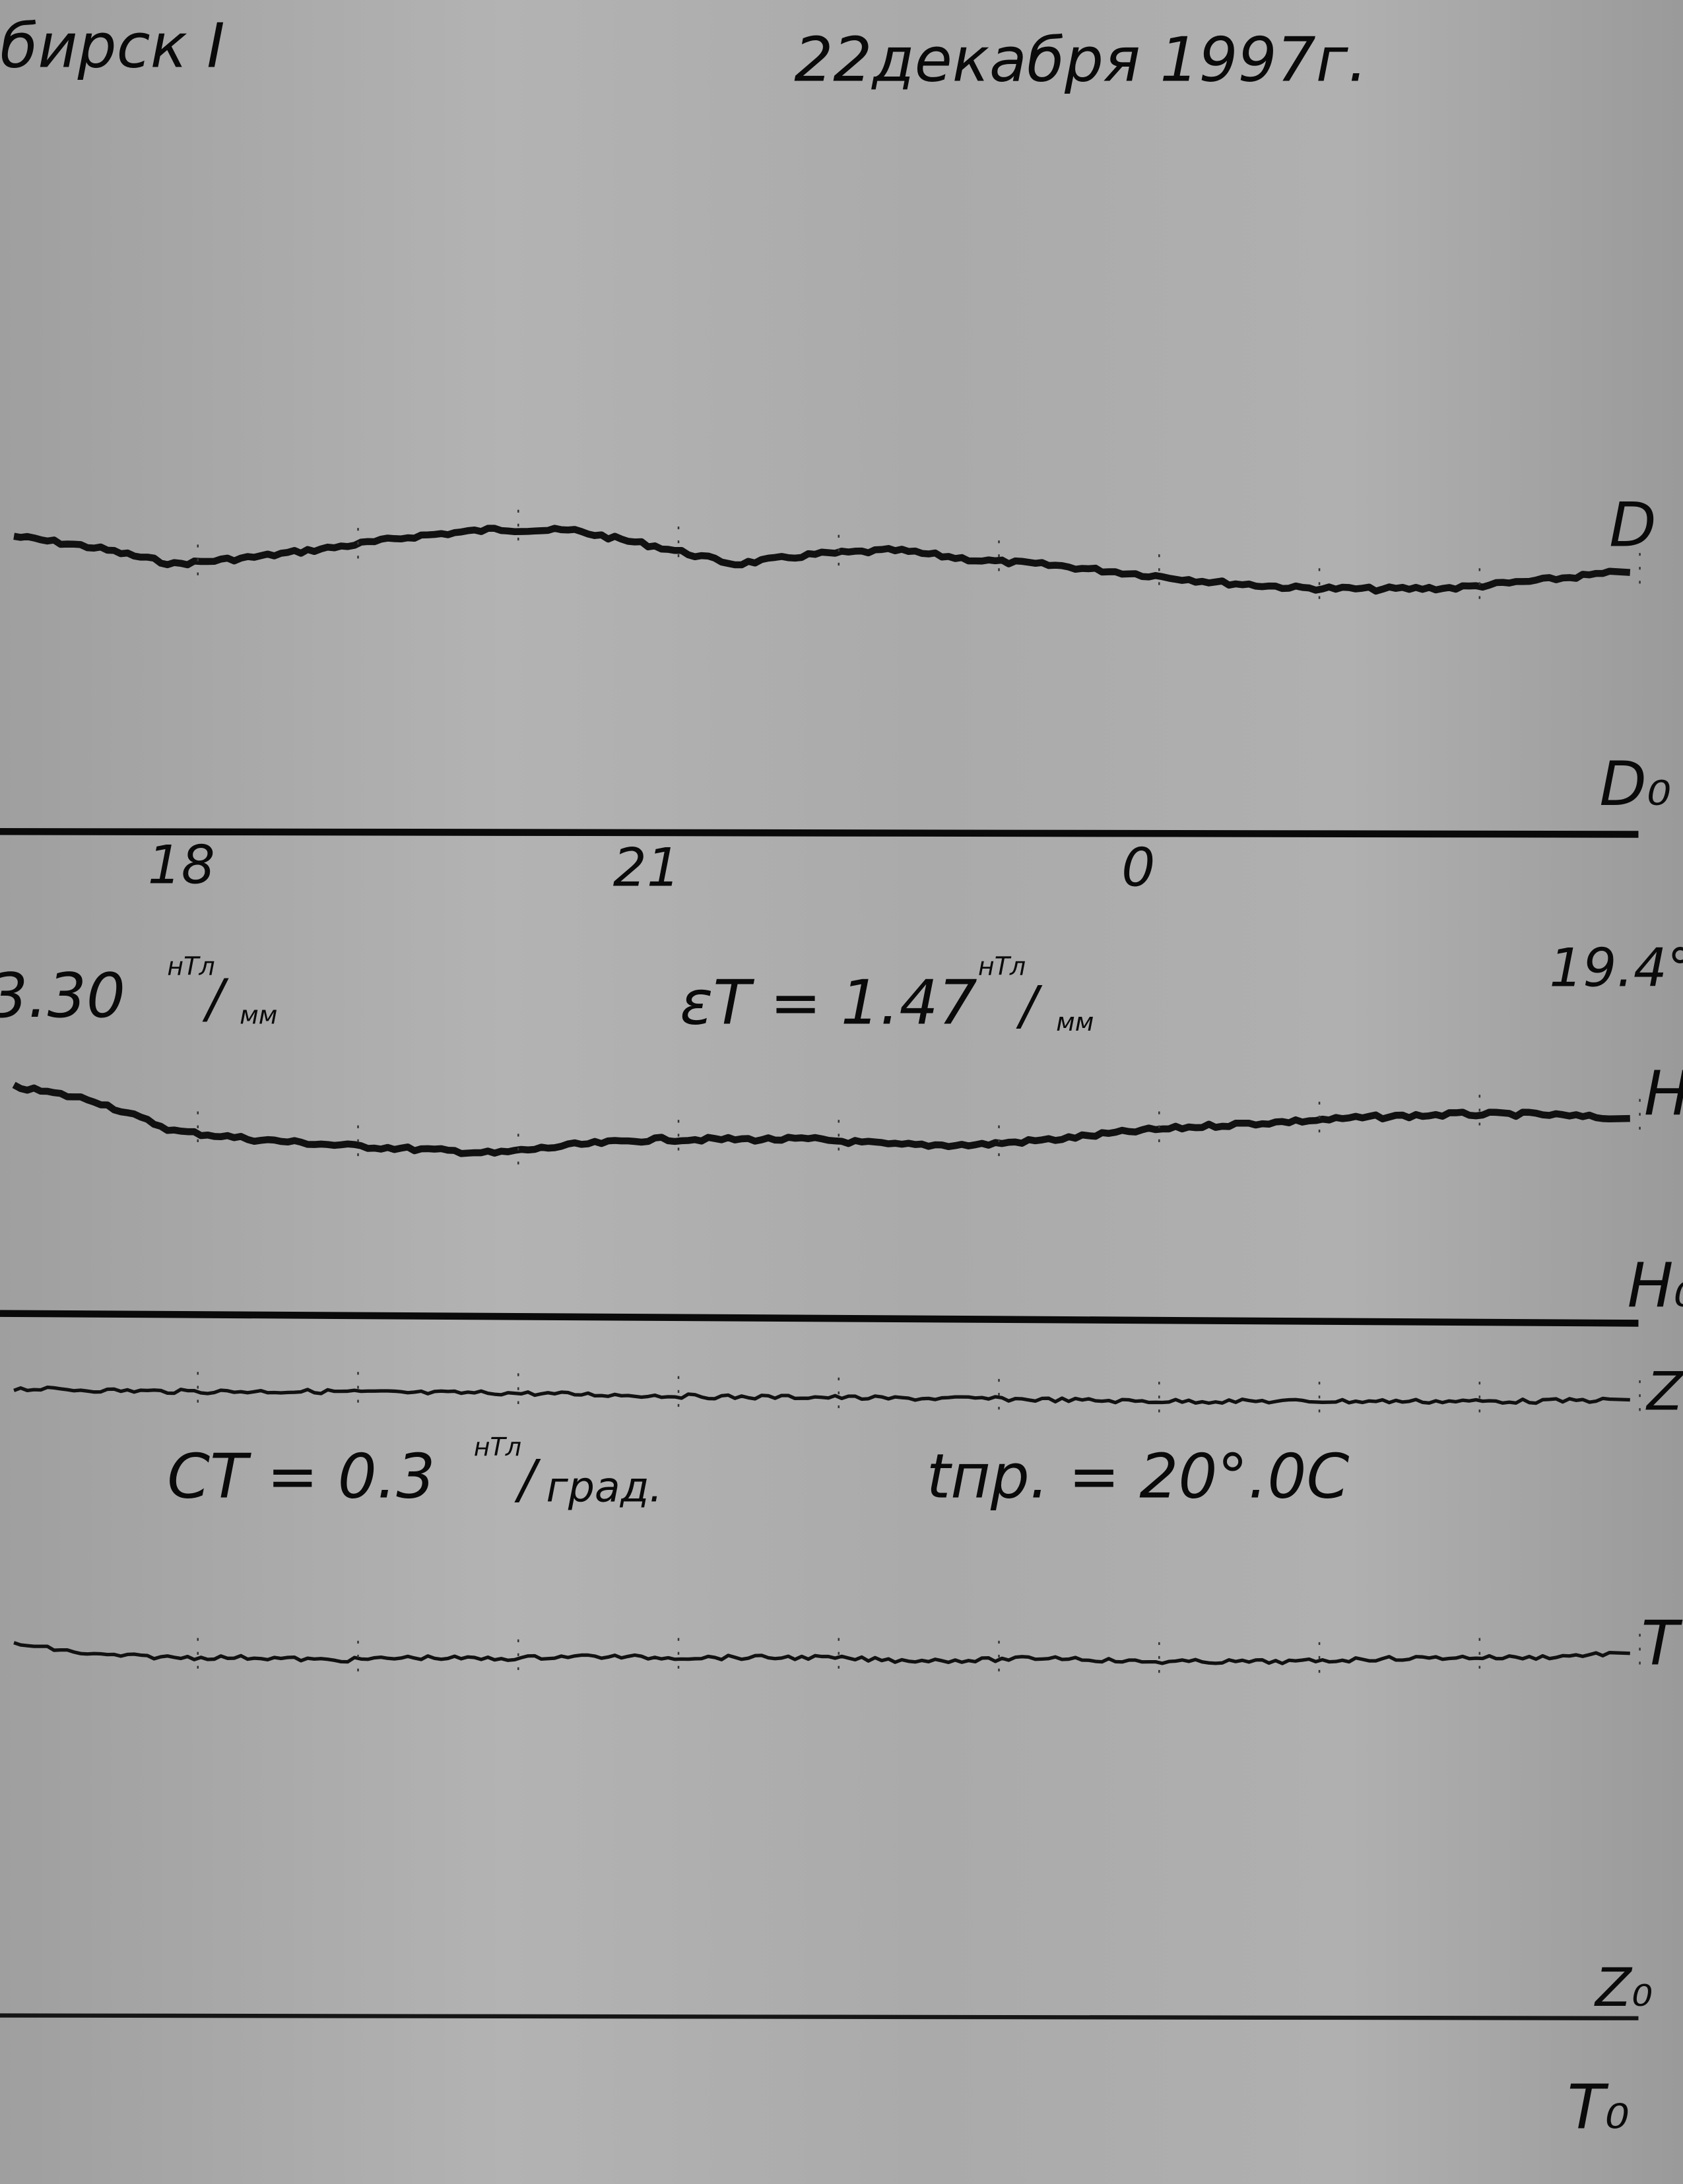  I want to click on h-scale-unit-num: нТл, so click(190, 966).